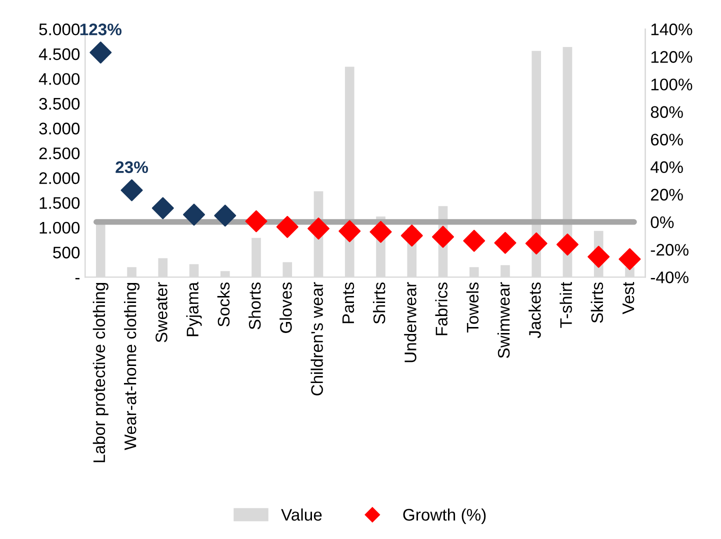  What do you see at coordinates (503, 320) in the screenshot?
I see `x-tick-label: Swimwear` at bounding box center [503, 320].